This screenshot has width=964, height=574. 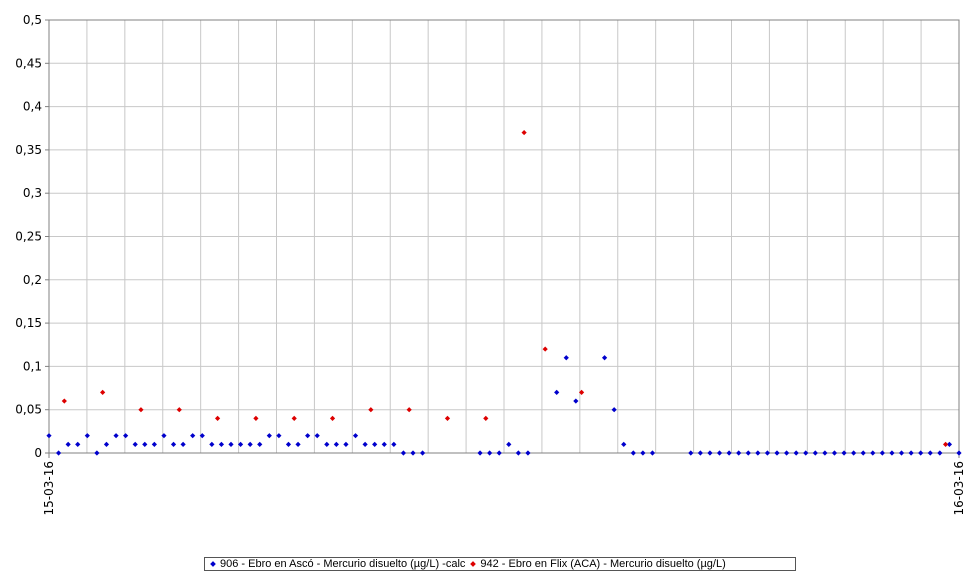 What do you see at coordinates (28, 237) in the screenshot?
I see `y-tick-label: 0,25` at bounding box center [28, 237].